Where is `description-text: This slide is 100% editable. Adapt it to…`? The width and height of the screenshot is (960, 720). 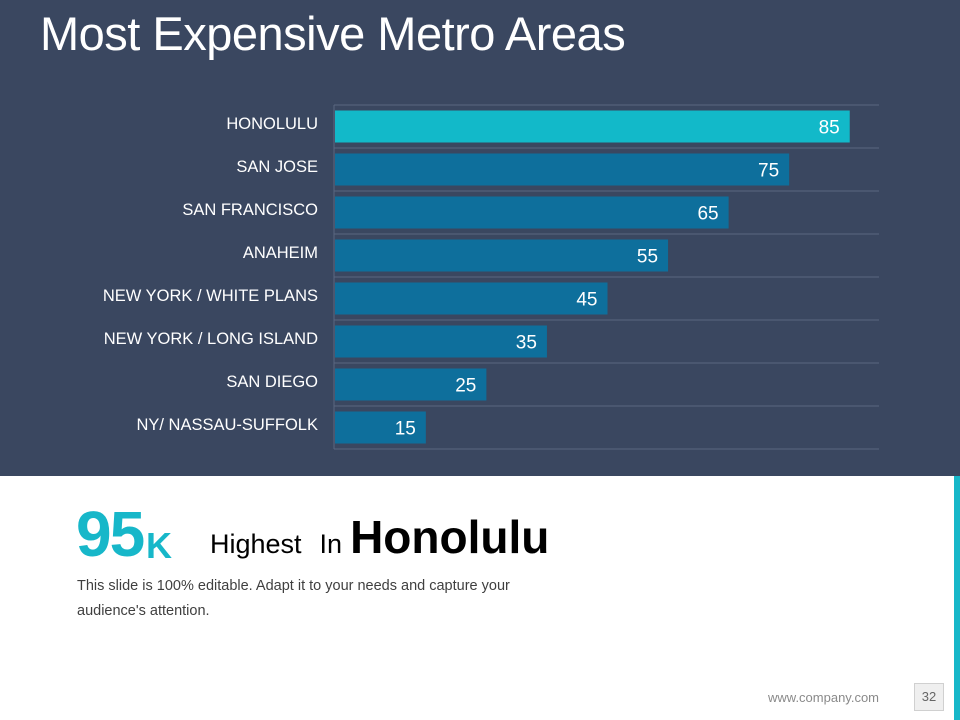 description-text: This slide is 100% editable. Adapt it to… is located at coordinates (293, 598).